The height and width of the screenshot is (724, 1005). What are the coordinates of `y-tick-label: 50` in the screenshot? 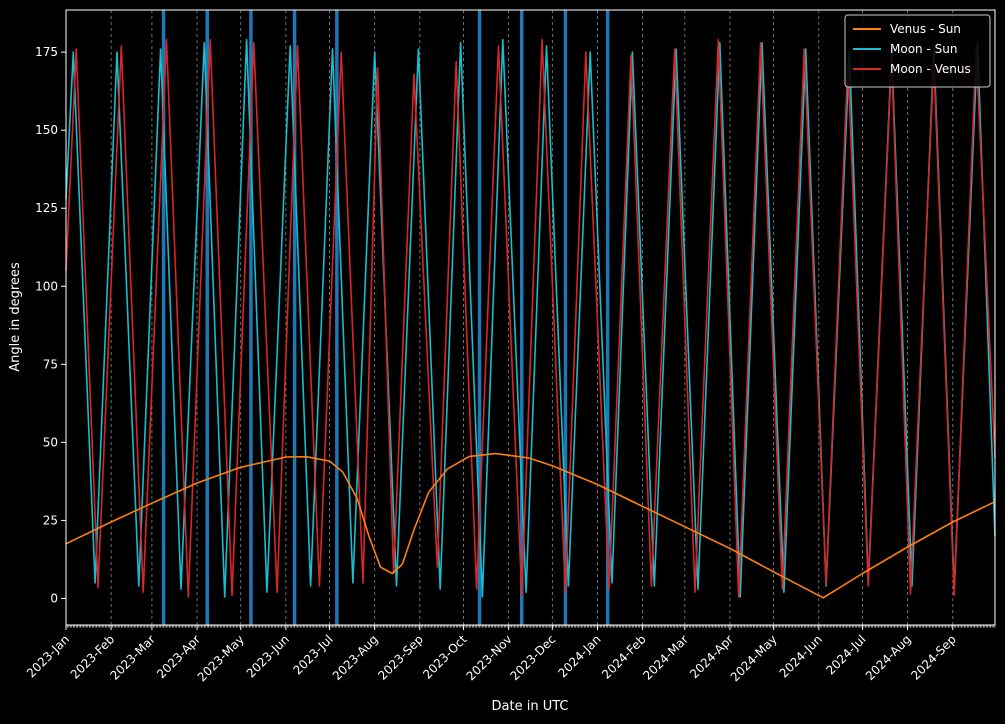 It's located at (50, 442).